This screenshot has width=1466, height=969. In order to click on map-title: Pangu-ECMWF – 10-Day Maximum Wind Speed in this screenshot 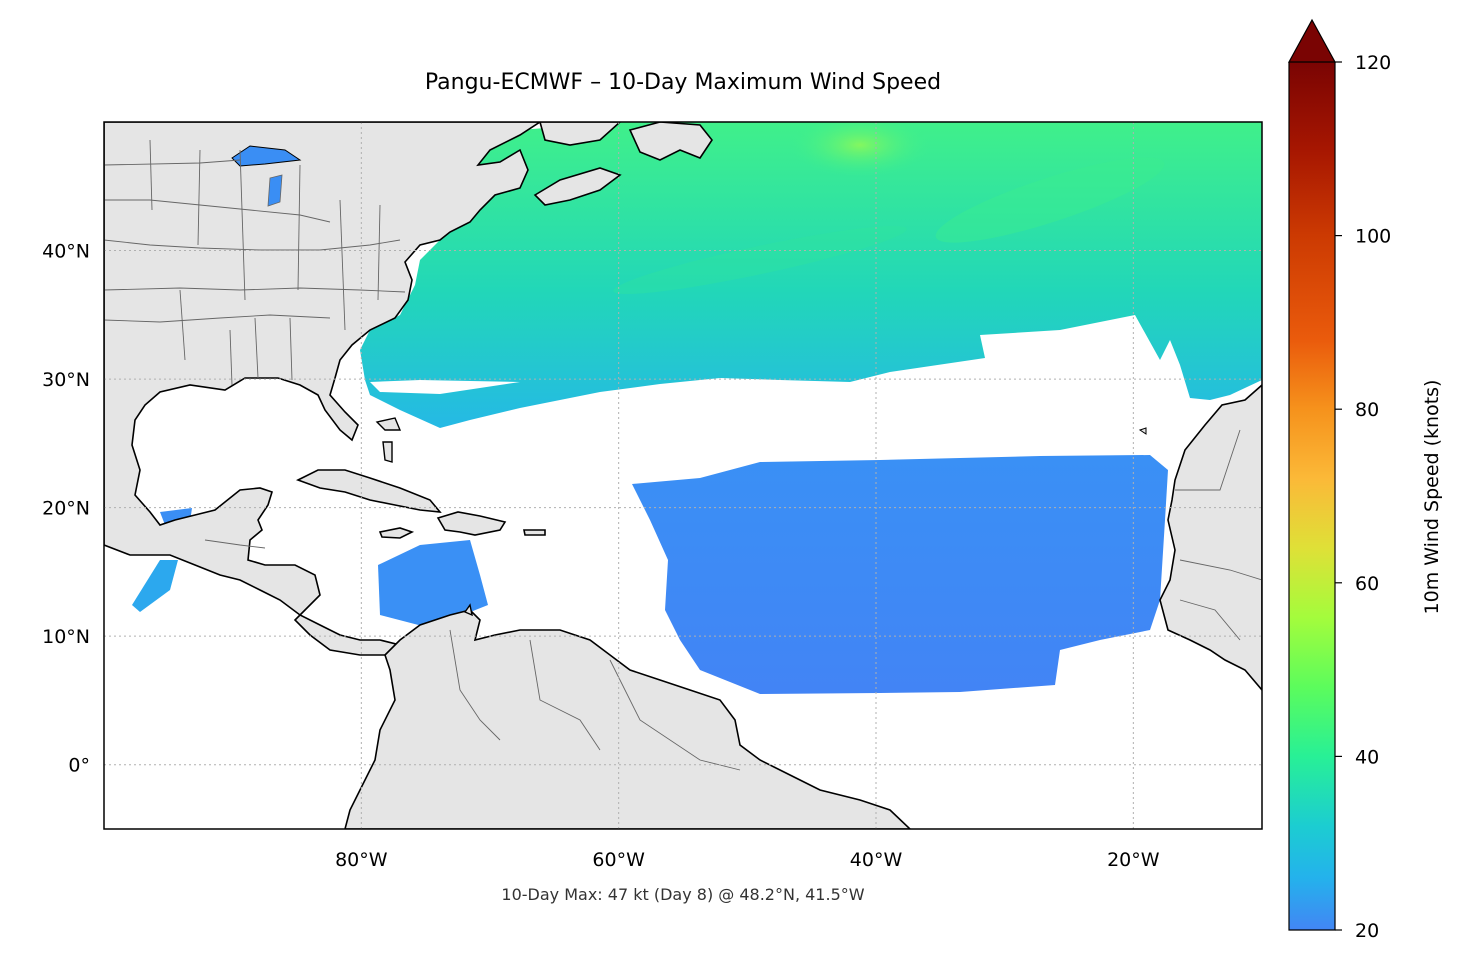, I will do `click(683, 82)`.